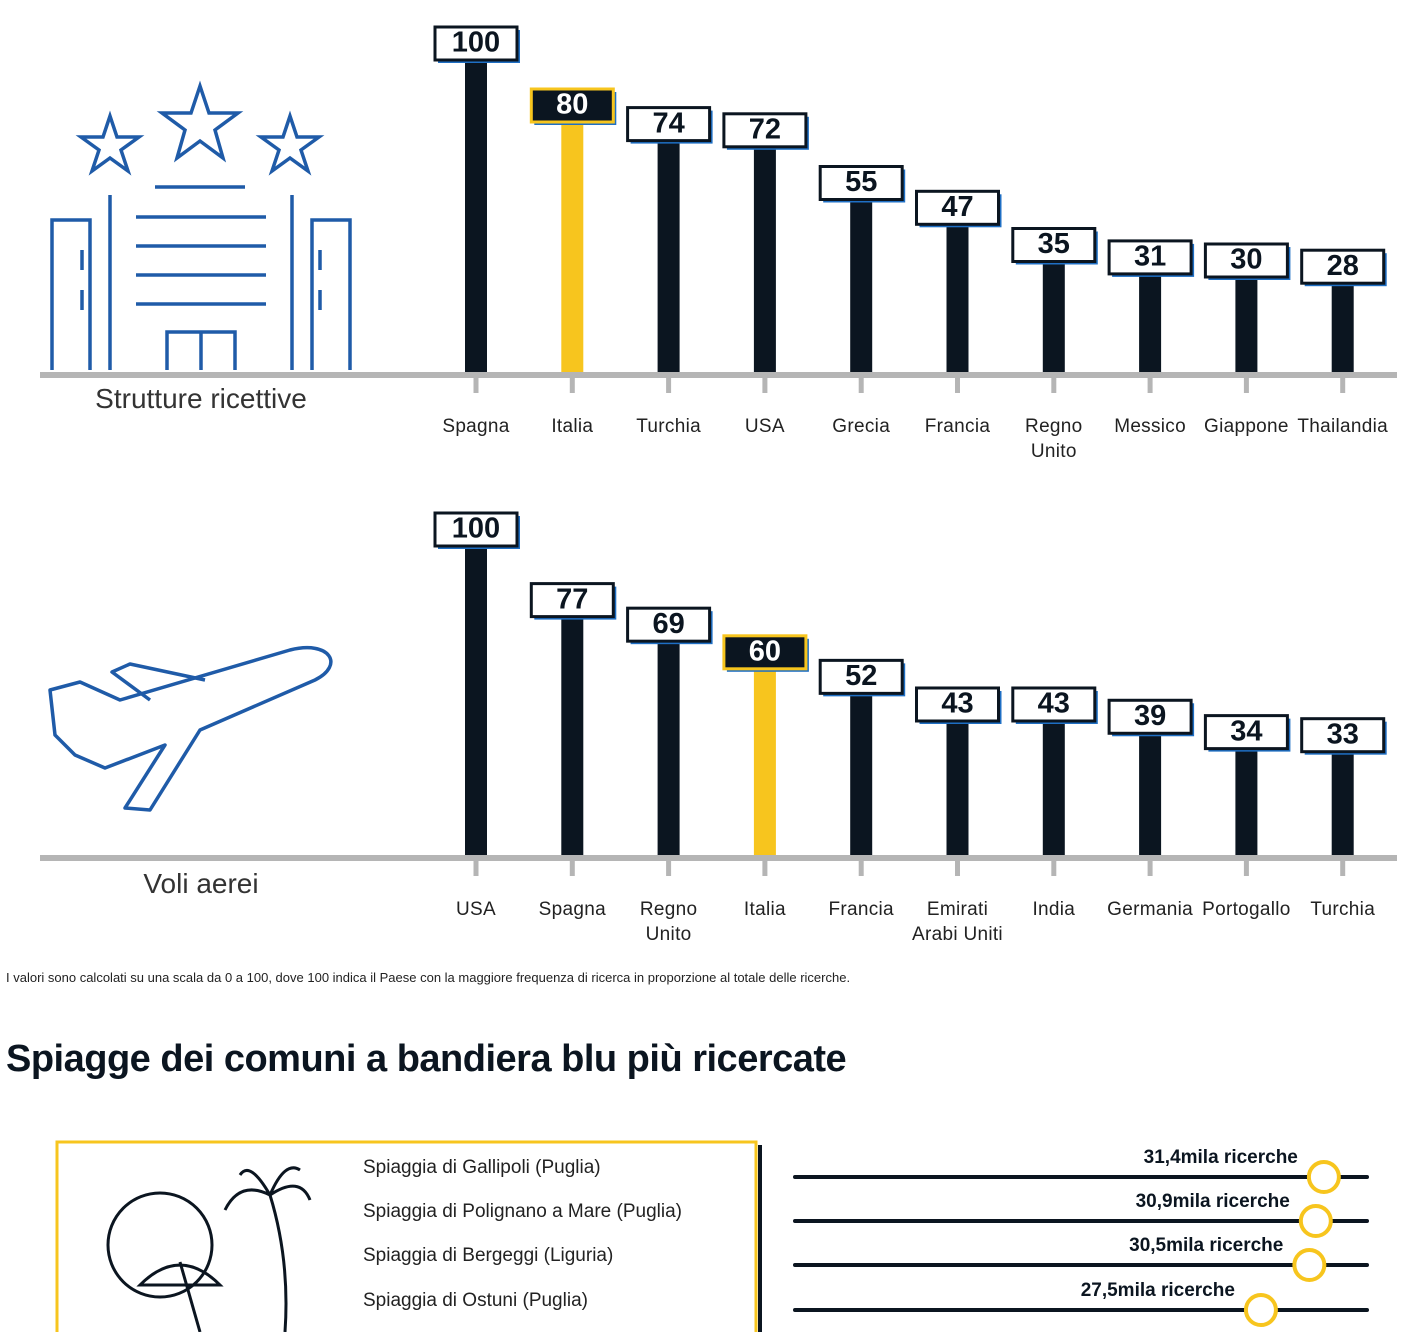 Image resolution: width=1409 pixels, height=1332 pixels. I want to click on value-label: 31,4mila ricerche, so click(1221, 1157).